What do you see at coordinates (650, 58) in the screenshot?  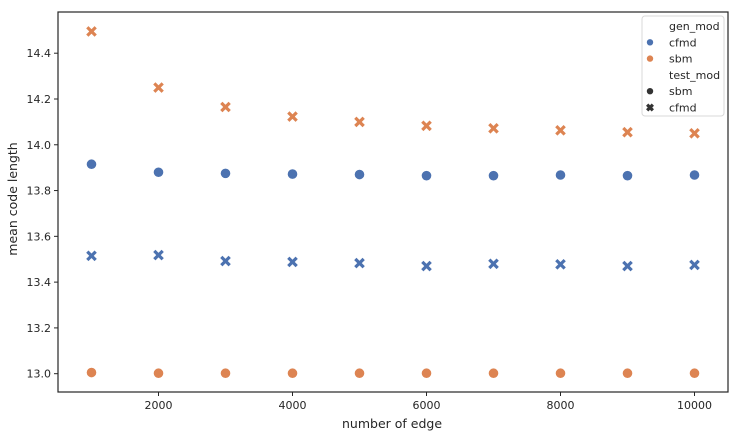 I see `legend-marker-sbm` at bounding box center [650, 58].